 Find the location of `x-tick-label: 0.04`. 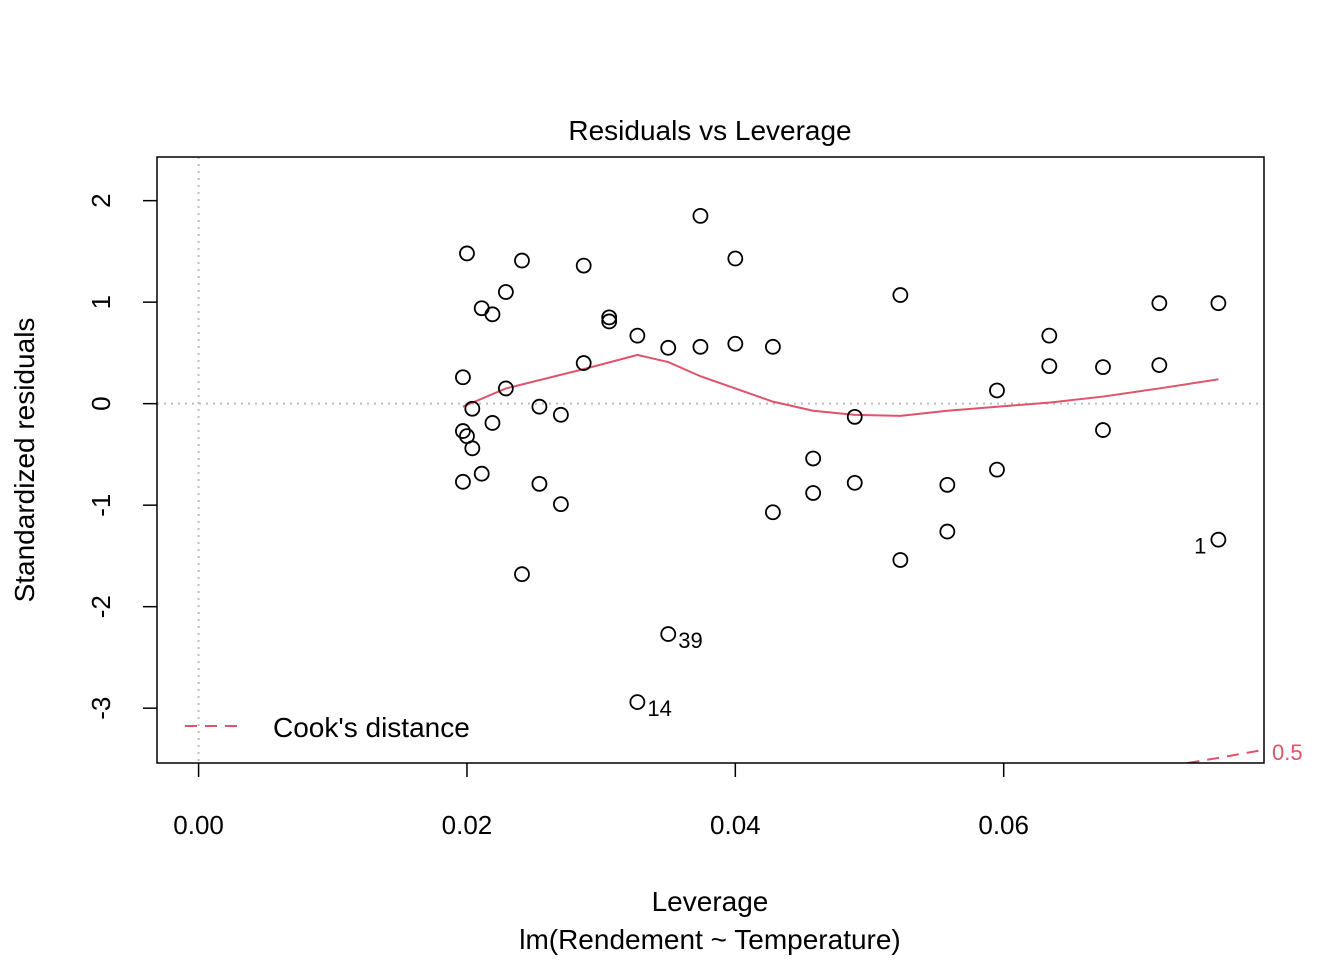

x-tick-label: 0.04 is located at coordinates (735, 825).